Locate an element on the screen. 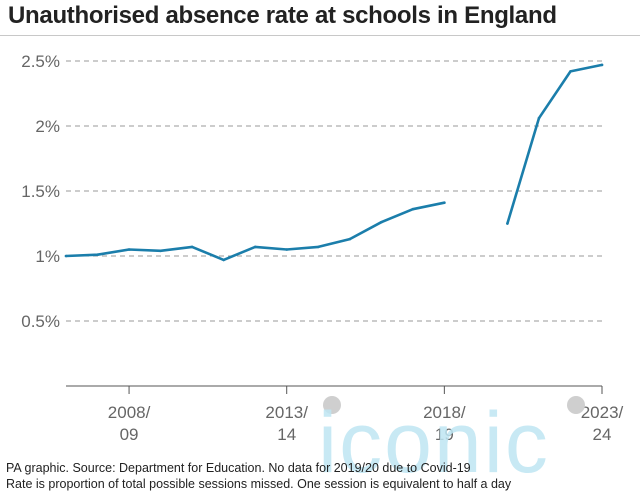  x-tick-label-line2: 09 is located at coordinates (129, 434).